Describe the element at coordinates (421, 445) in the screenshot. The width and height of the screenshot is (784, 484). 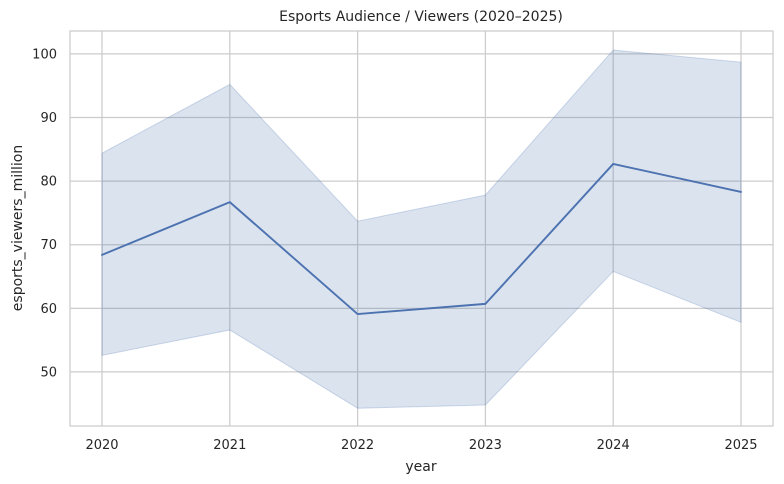
I see `x-tick-labels: 2020 2021 2022 2023 2024 2025` at that location.